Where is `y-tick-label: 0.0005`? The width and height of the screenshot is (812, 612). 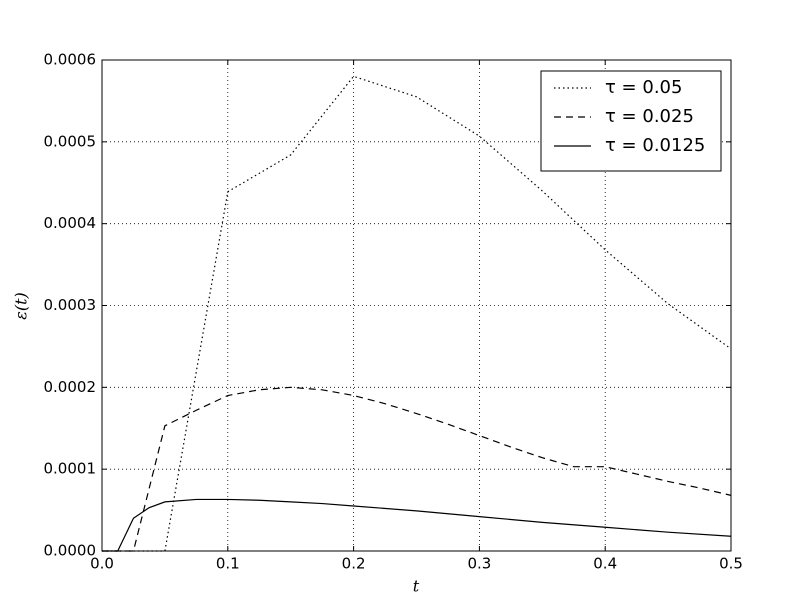 y-tick-label: 0.0005 is located at coordinates (70, 141).